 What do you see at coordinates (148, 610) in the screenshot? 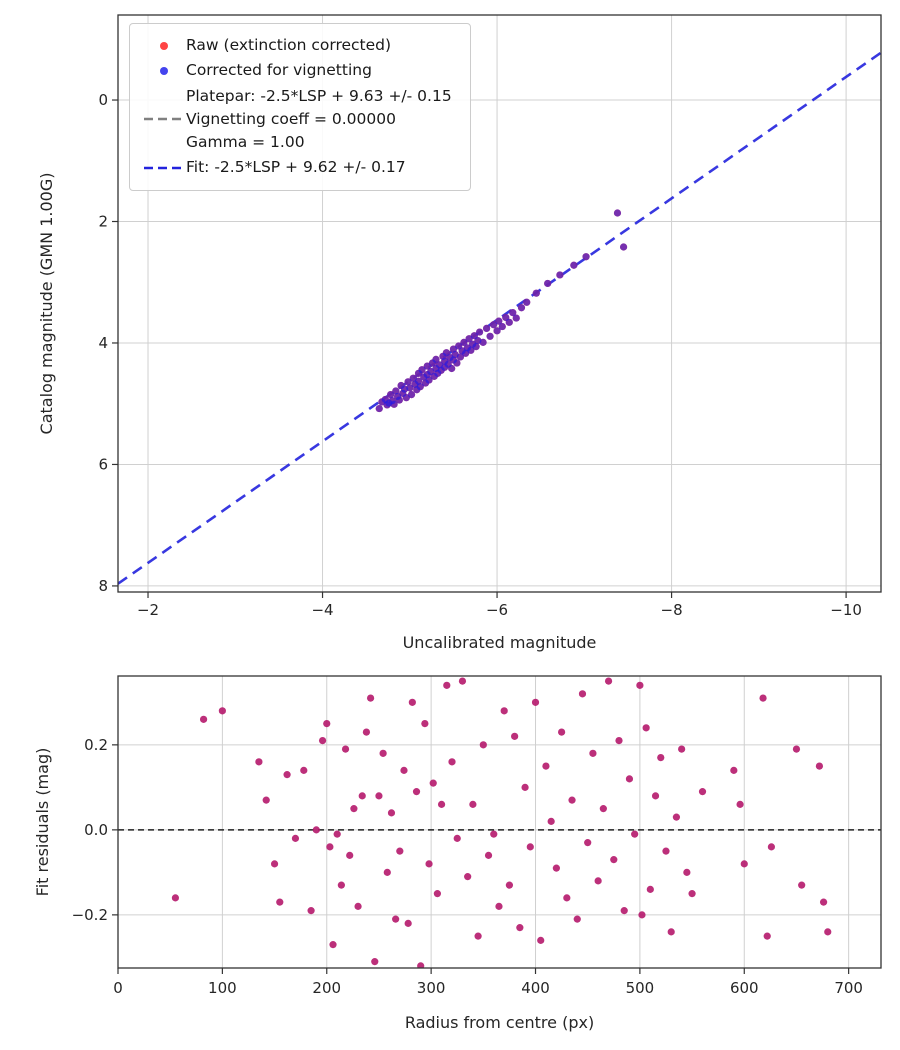
I see `xtick-label: −2` at bounding box center [148, 610].